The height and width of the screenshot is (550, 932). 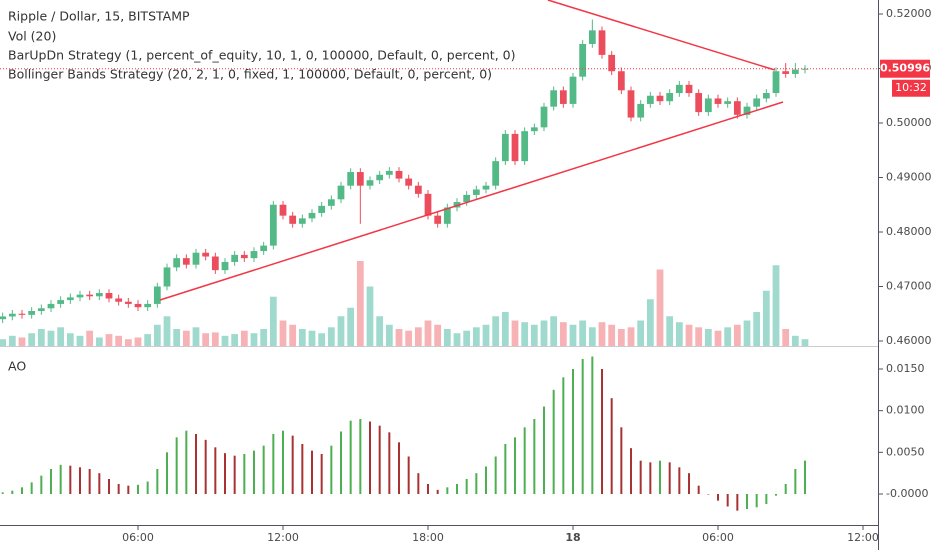 What do you see at coordinates (905, 368) in the screenshot?
I see `y-tick-label: 0.0150` at bounding box center [905, 368].